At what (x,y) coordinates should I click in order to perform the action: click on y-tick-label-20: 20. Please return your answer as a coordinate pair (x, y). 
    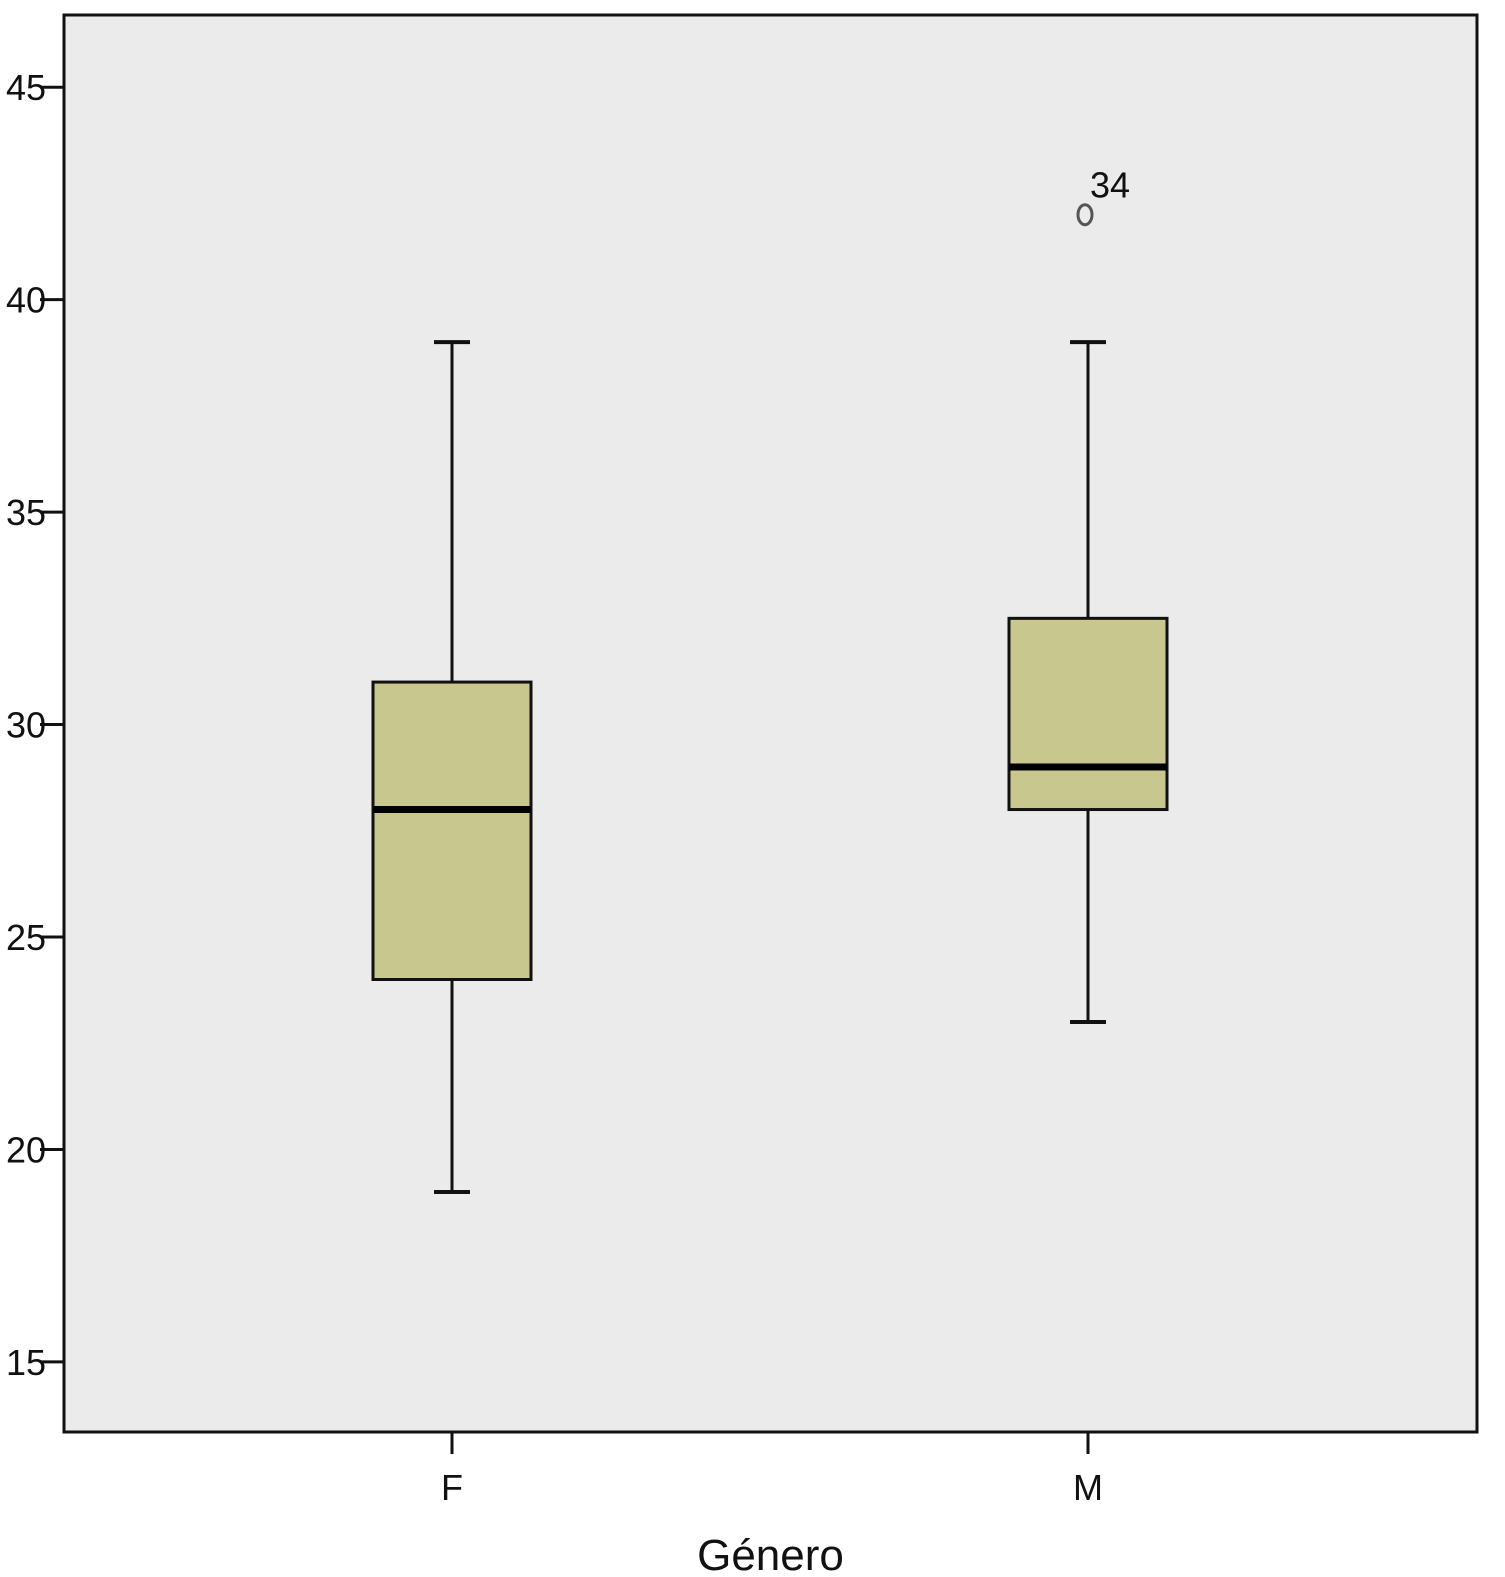
    Looking at the image, I should click on (26, 1149).